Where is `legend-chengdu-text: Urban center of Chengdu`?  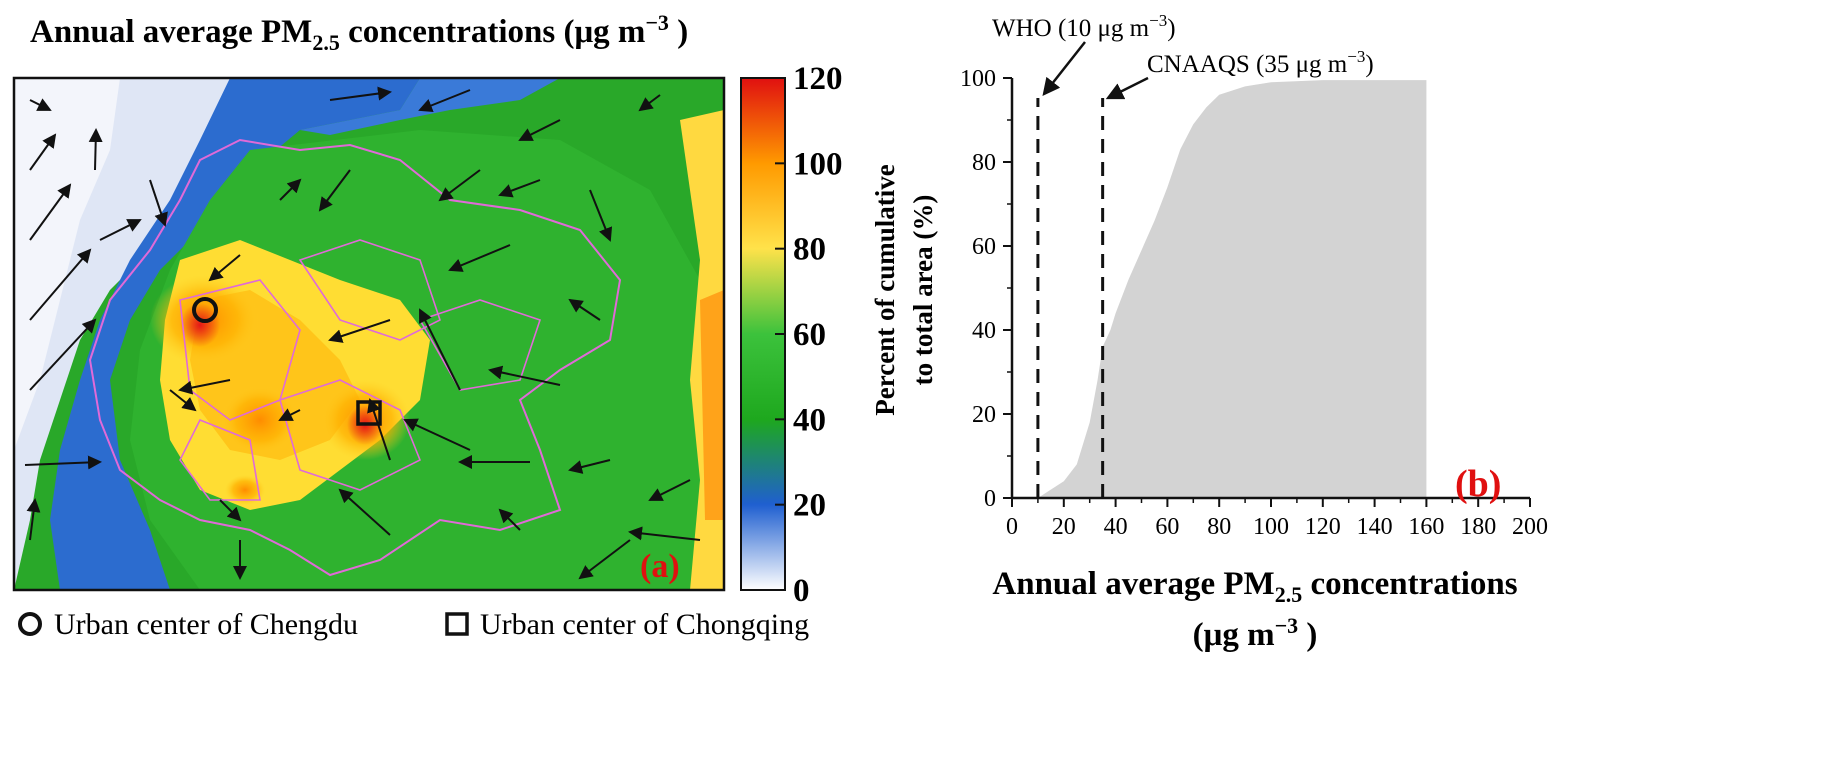
legend-chengdu-text: Urban center of Chengdu is located at coordinates (206, 624).